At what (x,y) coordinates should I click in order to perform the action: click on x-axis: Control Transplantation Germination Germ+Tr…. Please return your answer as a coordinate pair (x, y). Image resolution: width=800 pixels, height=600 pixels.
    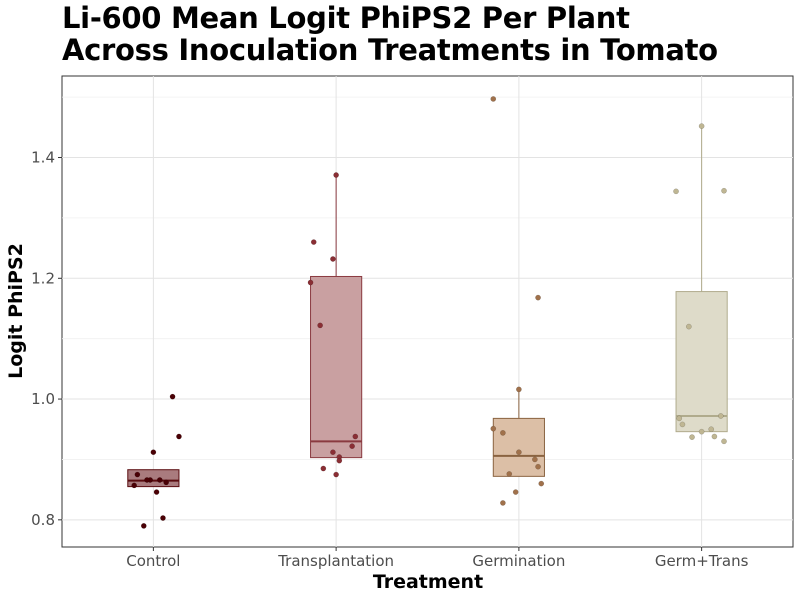
    Looking at the image, I should click on (437, 558).